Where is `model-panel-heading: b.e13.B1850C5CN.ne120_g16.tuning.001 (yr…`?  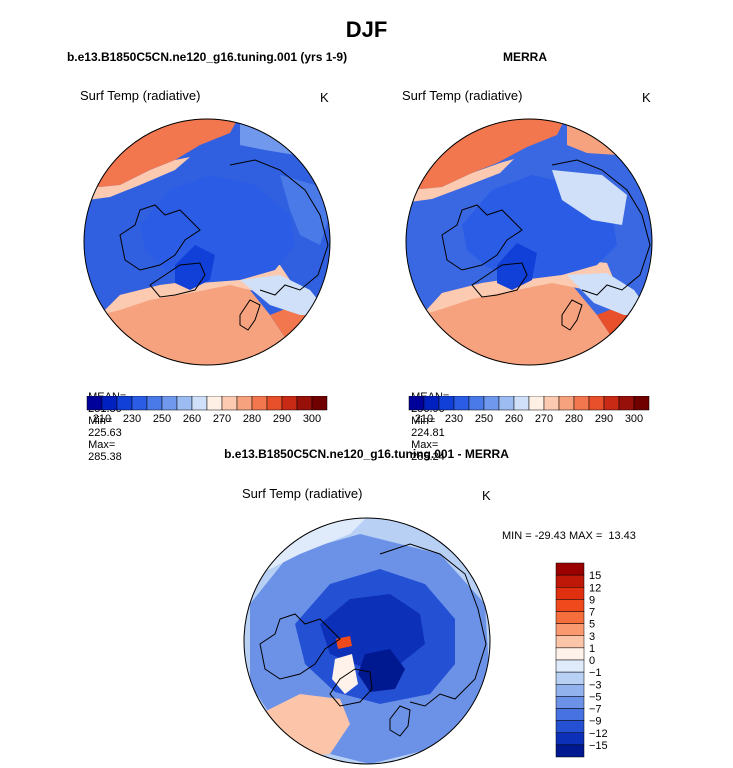 model-panel-heading: b.e13.B1850C5CN.ne120_g16.tuning.001 (yr… is located at coordinates (207, 57).